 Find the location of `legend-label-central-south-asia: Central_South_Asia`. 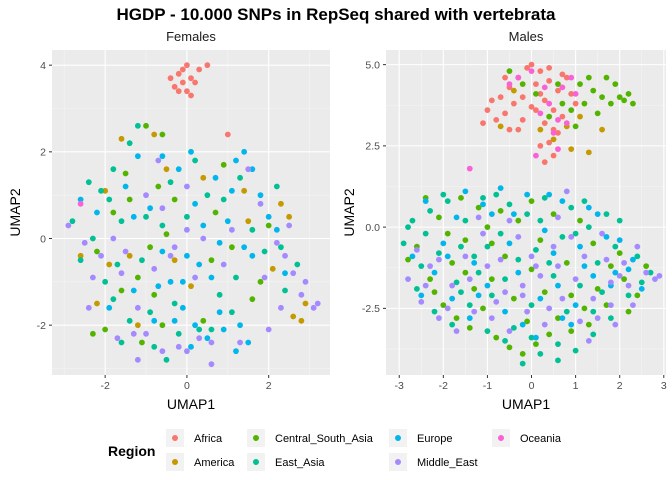

legend-label-central-south-asia: Central_South_Asia is located at coordinates (324, 439).